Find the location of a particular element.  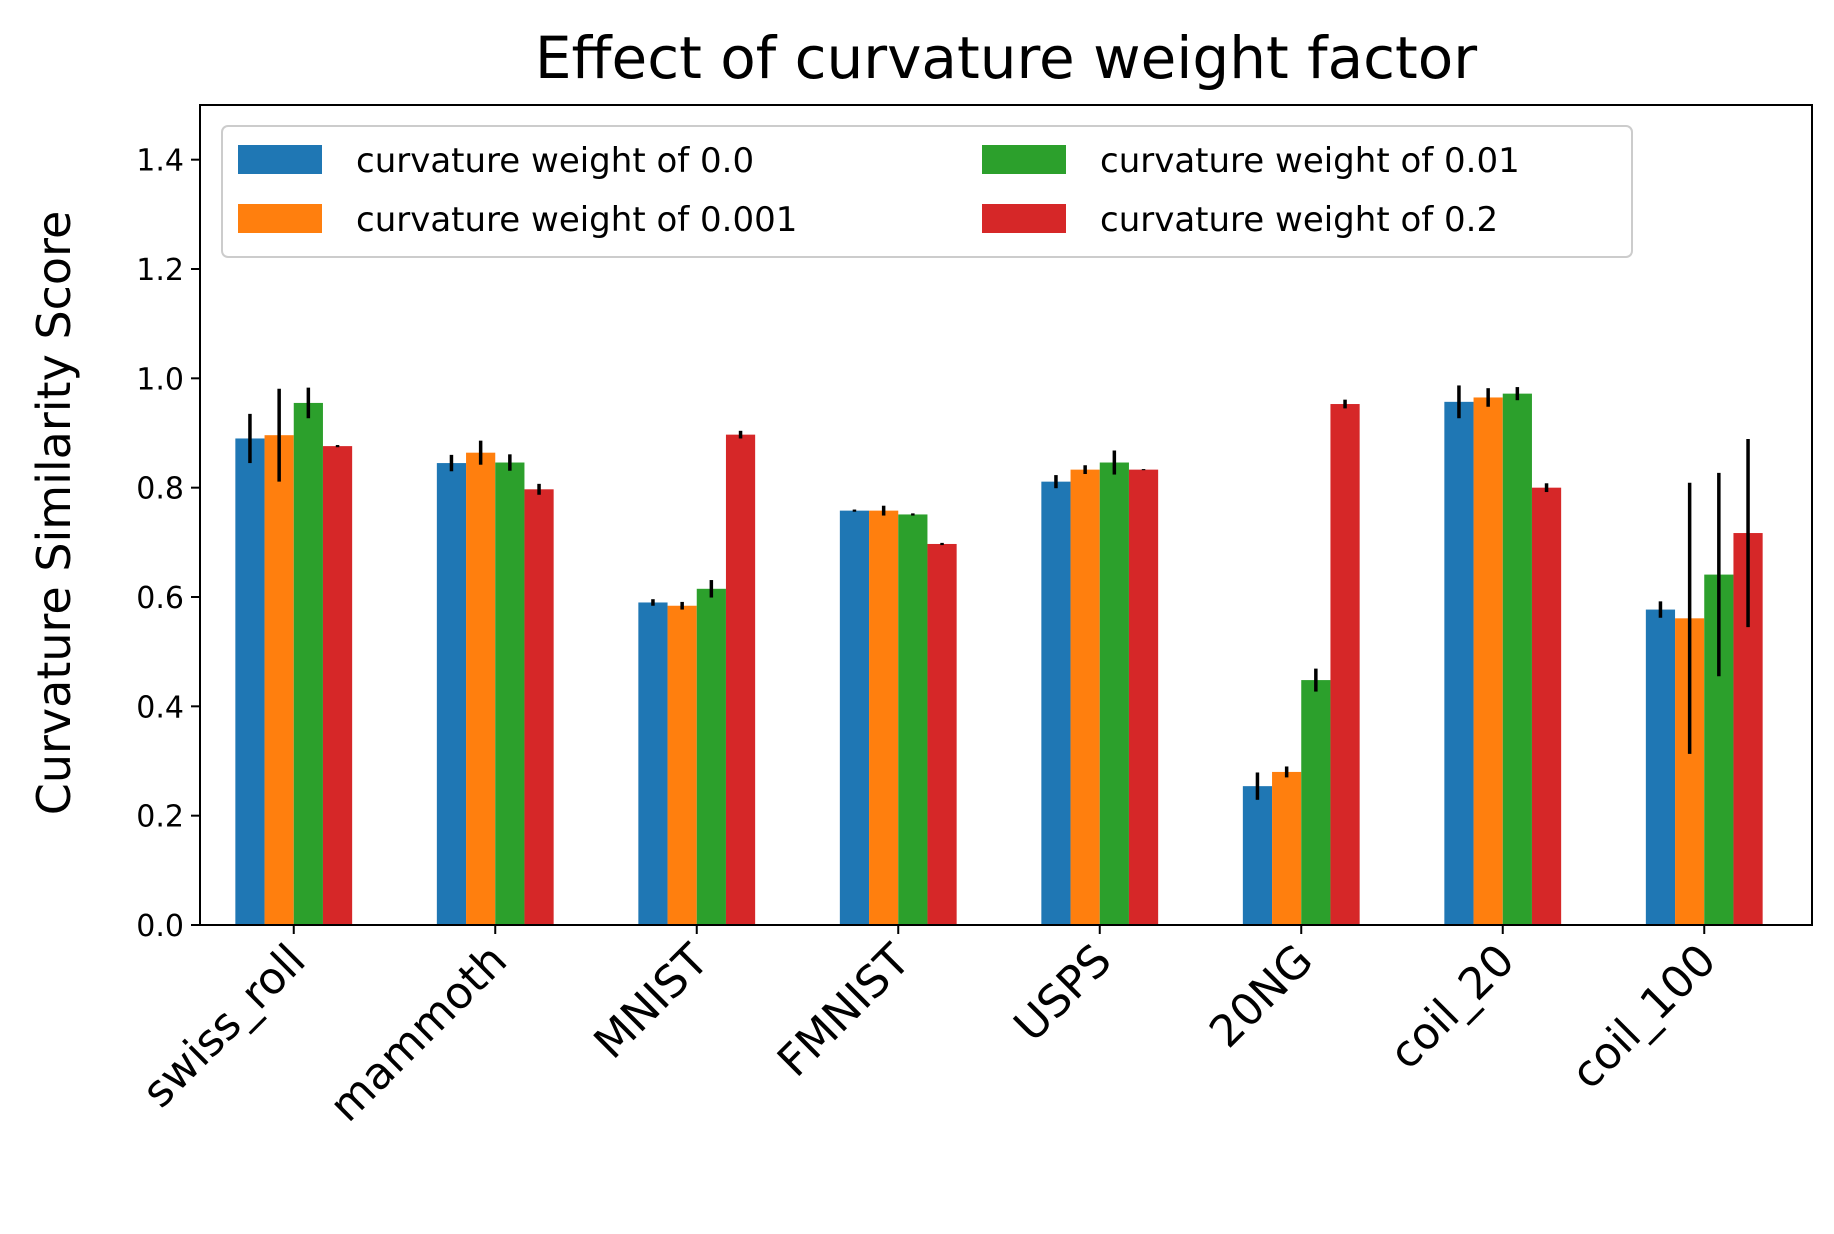

bar-series2-MNIST is located at coordinates (711, 756).